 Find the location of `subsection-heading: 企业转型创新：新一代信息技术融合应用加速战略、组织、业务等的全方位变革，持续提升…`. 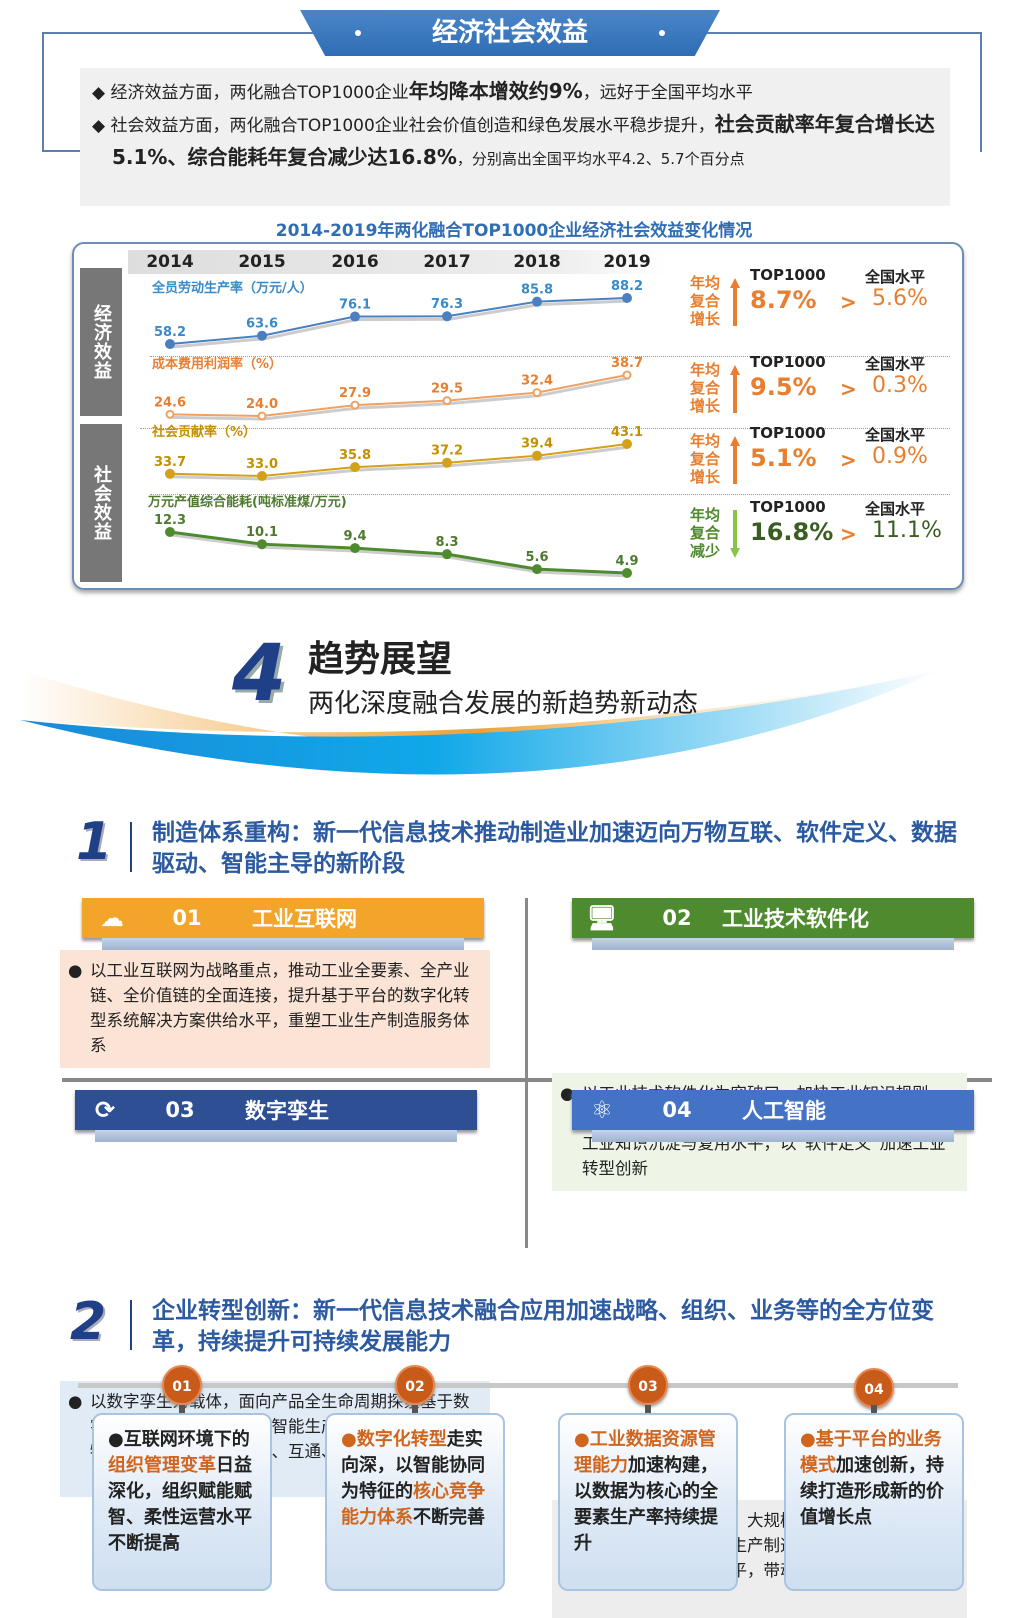

subsection-heading: 企业转型创新：新一代信息技术融合应用加速战略、组织、业务等的全方位变革，持续提升… is located at coordinates (543, 1326).